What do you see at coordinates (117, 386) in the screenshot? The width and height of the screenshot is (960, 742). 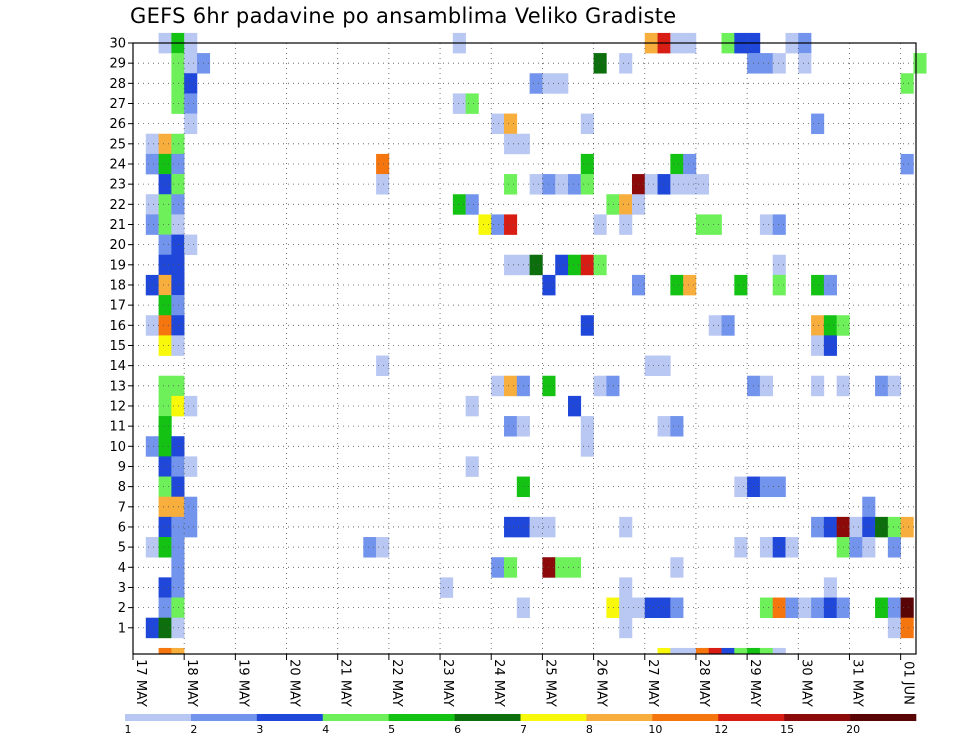 I see `y-tick-label: 13` at bounding box center [117, 386].